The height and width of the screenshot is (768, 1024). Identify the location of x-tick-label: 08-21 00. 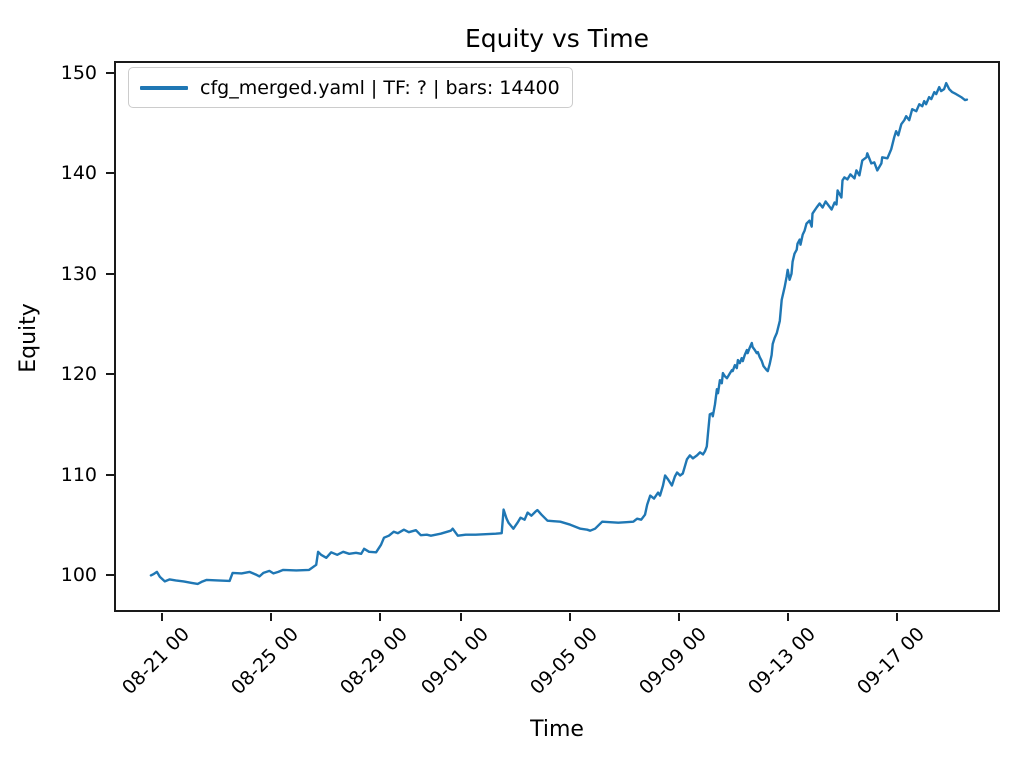
(155, 661).